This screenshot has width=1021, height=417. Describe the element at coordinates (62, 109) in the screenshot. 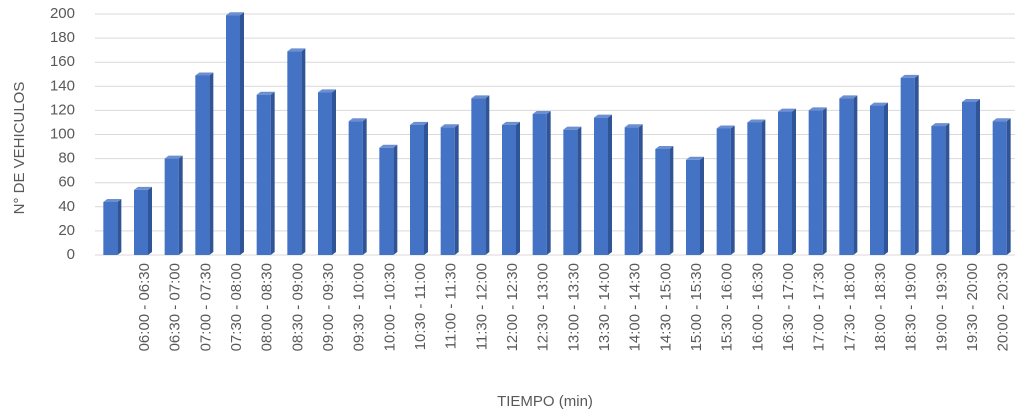

I see `y-tick-label: 120` at that location.